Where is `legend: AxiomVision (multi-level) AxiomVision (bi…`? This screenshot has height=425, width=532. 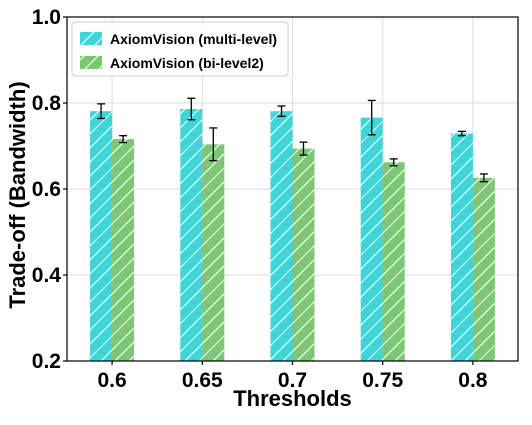 legend: AxiomVision (multi-level) AxiomVision (bi… is located at coordinates (180, 49).